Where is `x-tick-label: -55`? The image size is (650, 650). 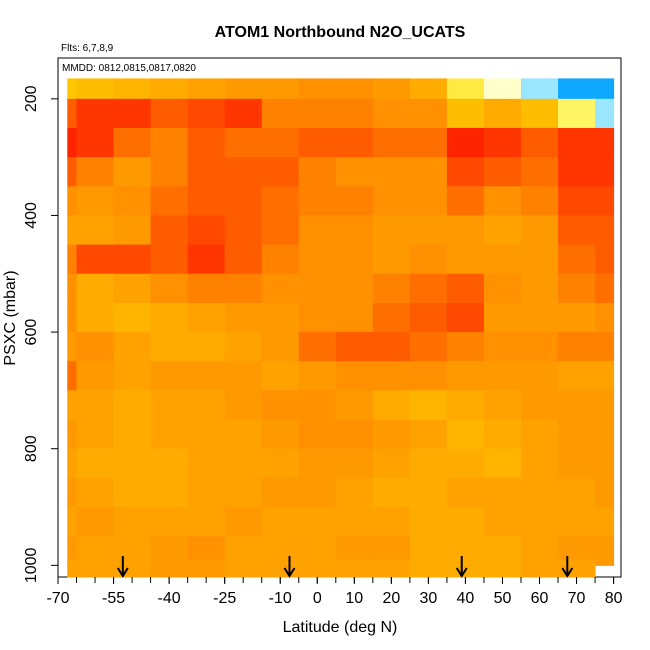 x-tick-label: -55 is located at coordinates (113, 598).